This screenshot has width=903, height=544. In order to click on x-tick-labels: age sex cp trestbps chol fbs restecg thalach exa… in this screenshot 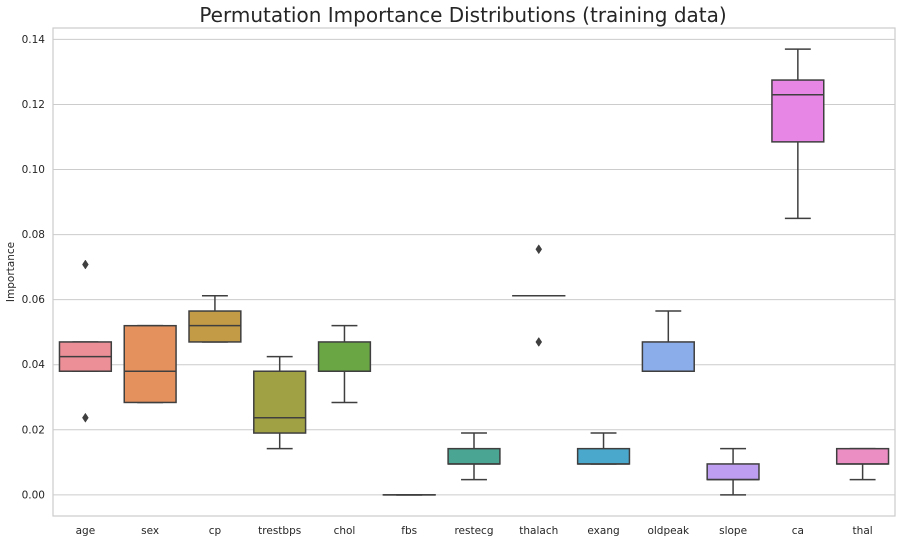, I will do `click(474, 531)`.